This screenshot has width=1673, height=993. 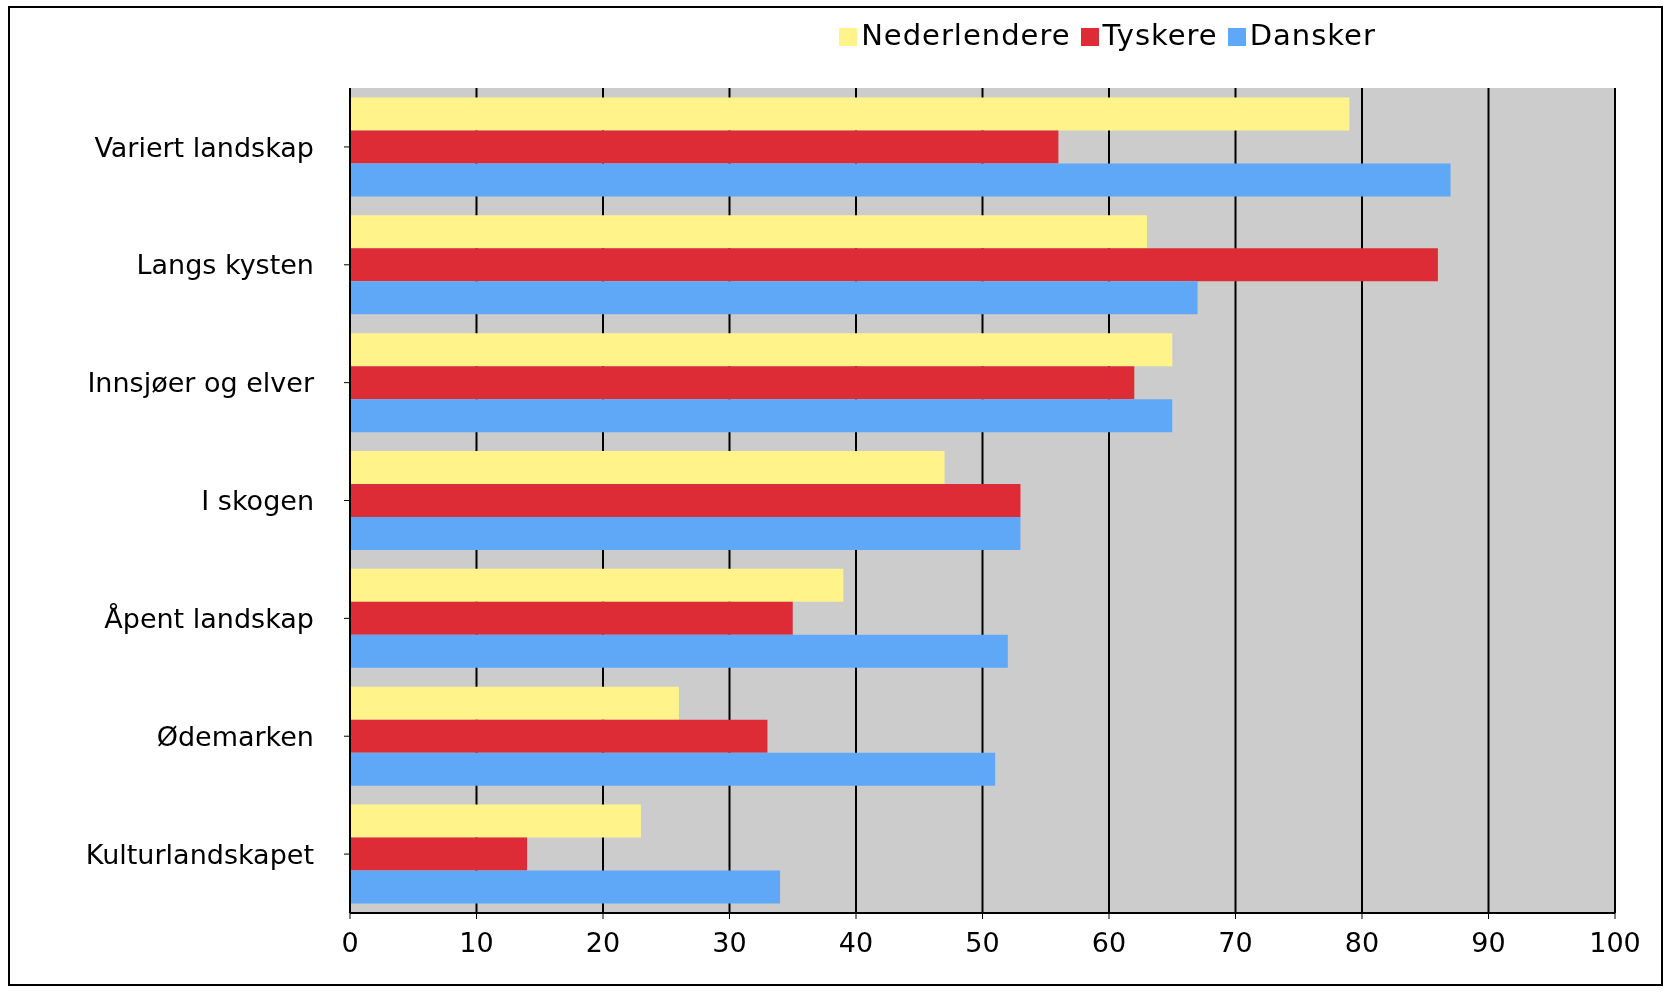 I want to click on y-tick-label: Kulturlandskapet, so click(x=199, y=854).